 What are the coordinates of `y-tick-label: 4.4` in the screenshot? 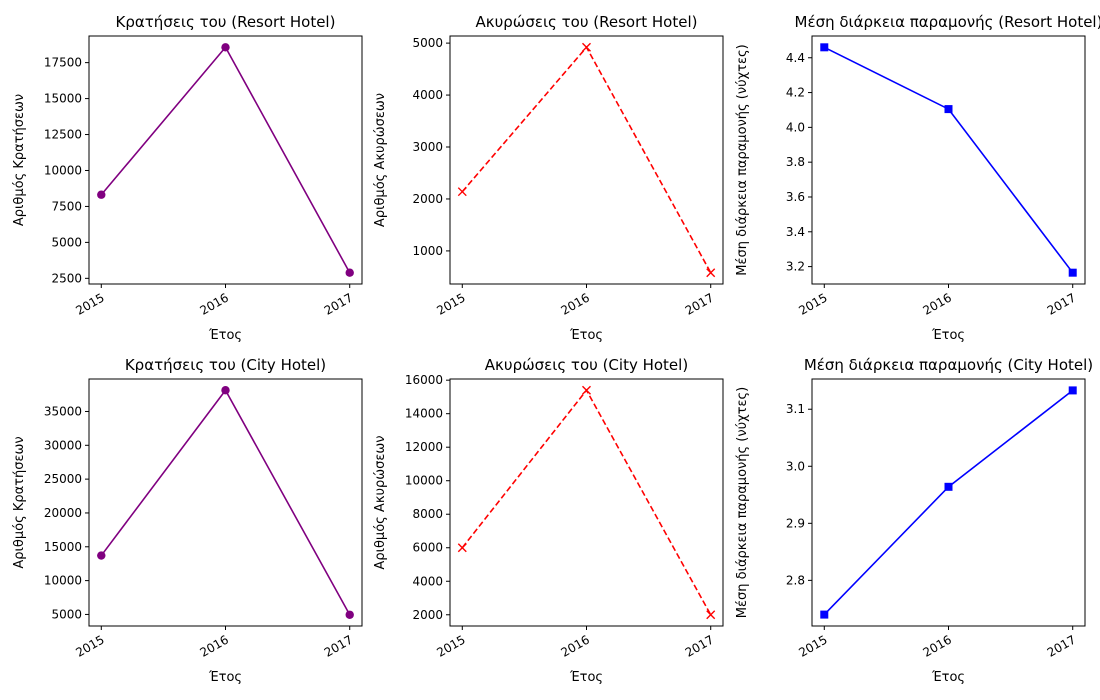 It's located at (795, 58).